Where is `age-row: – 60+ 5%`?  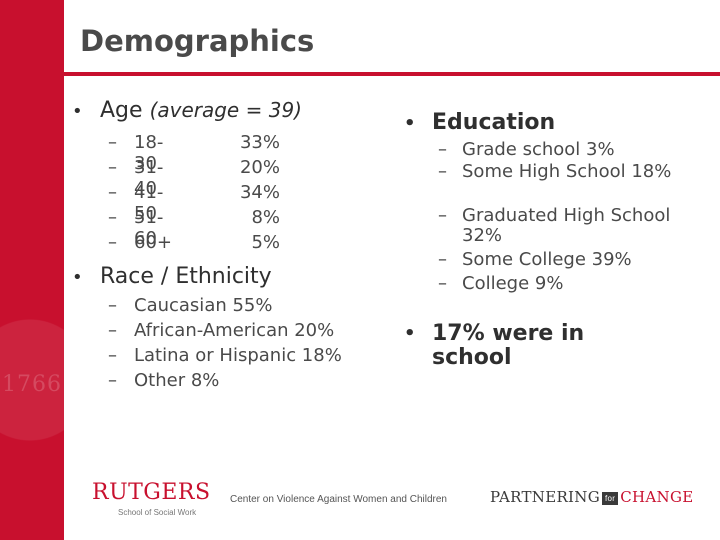
age-row: – 60+ 5% is located at coordinates (194, 244).